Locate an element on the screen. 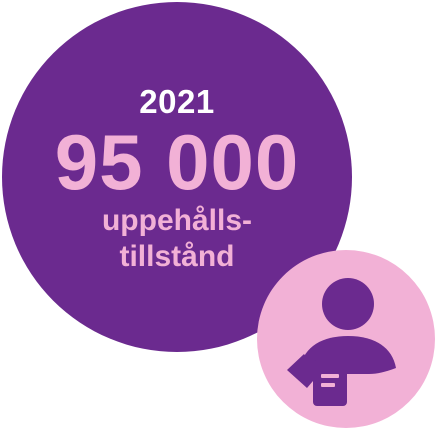 This screenshot has width=438, height=433. stat-label-line-1: uppehålls- is located at coordinates (176, 220).